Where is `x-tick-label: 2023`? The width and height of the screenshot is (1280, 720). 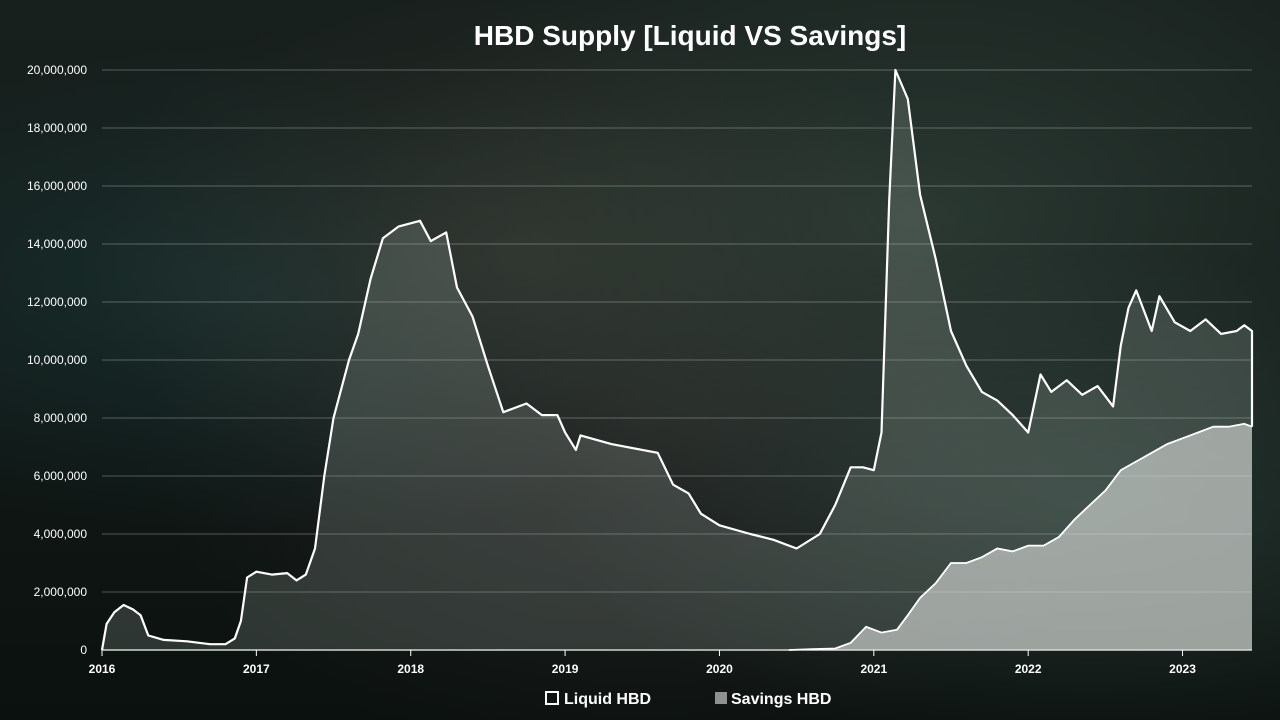 x-tick-label: 2023 is located at coordinates (1182, 669).